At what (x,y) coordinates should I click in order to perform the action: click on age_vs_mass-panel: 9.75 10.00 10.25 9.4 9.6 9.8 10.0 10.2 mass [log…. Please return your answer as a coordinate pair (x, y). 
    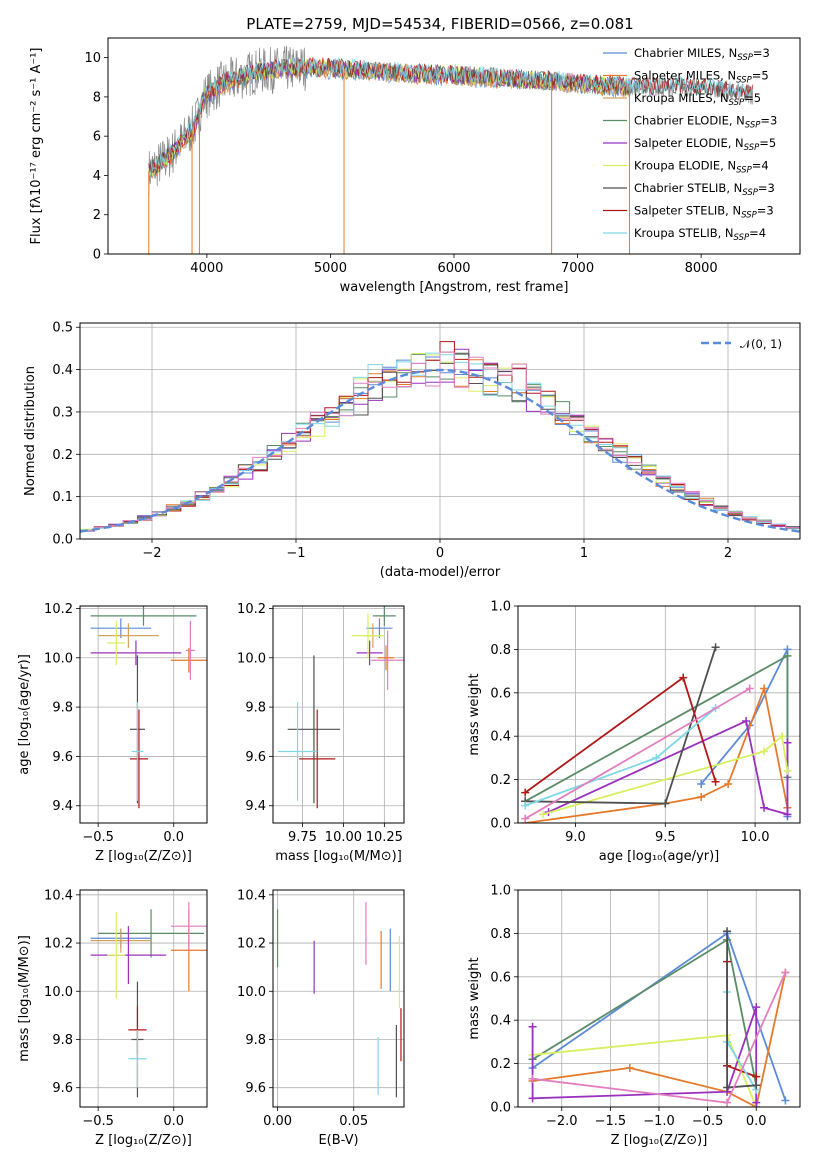
    Looking at the image, I should click on (321, 733).